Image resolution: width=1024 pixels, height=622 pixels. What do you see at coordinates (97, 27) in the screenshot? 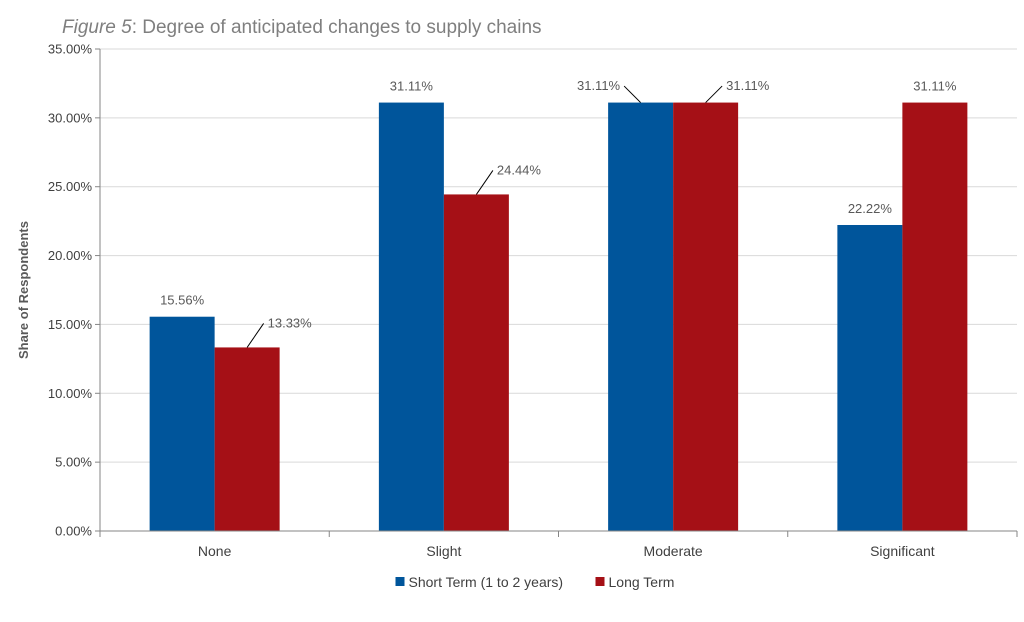
I see `chart-title-prefix: Figure 5` at bounding box center [97, 27].